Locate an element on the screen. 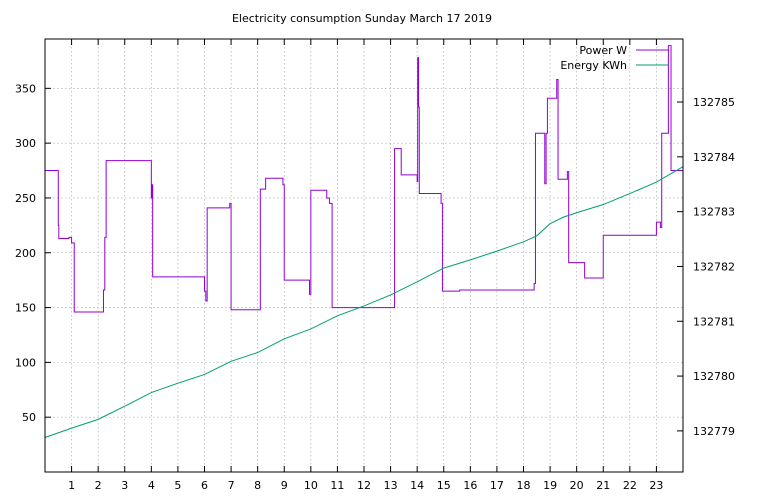 The image size is (768, 500). y2-tick-label: 132781 is located at coordinates (714, 321).